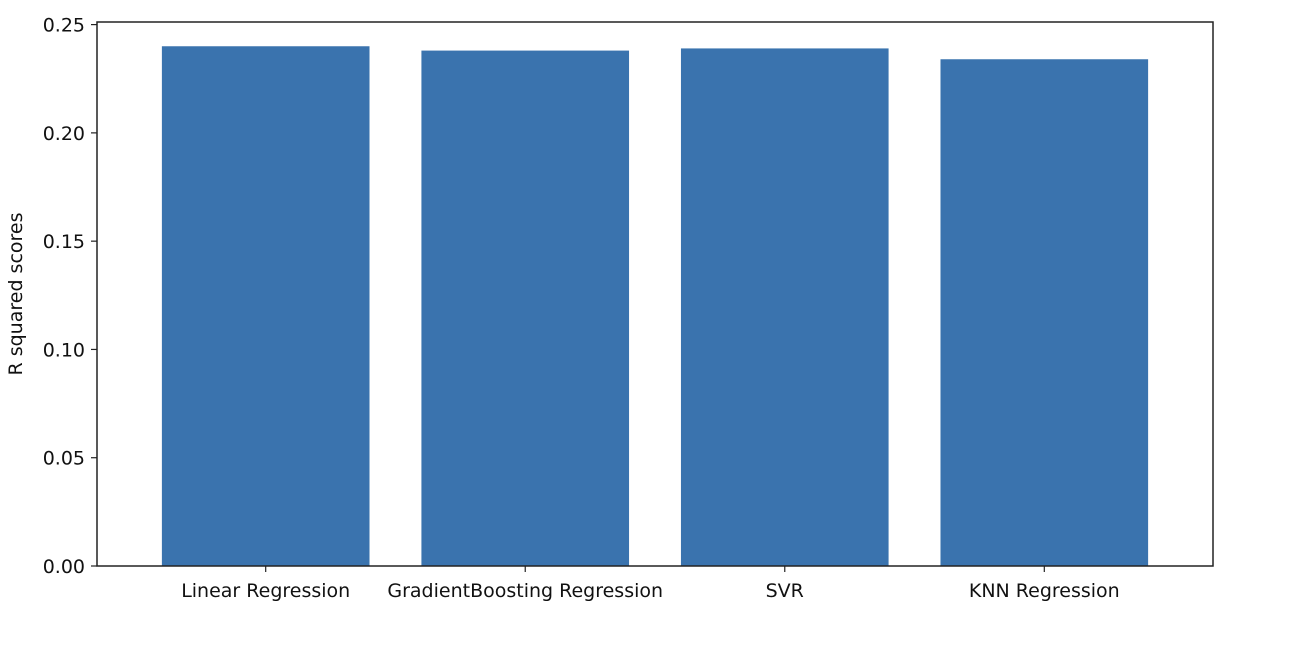 This screenshot has width=1310, height=650. I want to click on bar-gradientboosting-regression, so click(525, 308).